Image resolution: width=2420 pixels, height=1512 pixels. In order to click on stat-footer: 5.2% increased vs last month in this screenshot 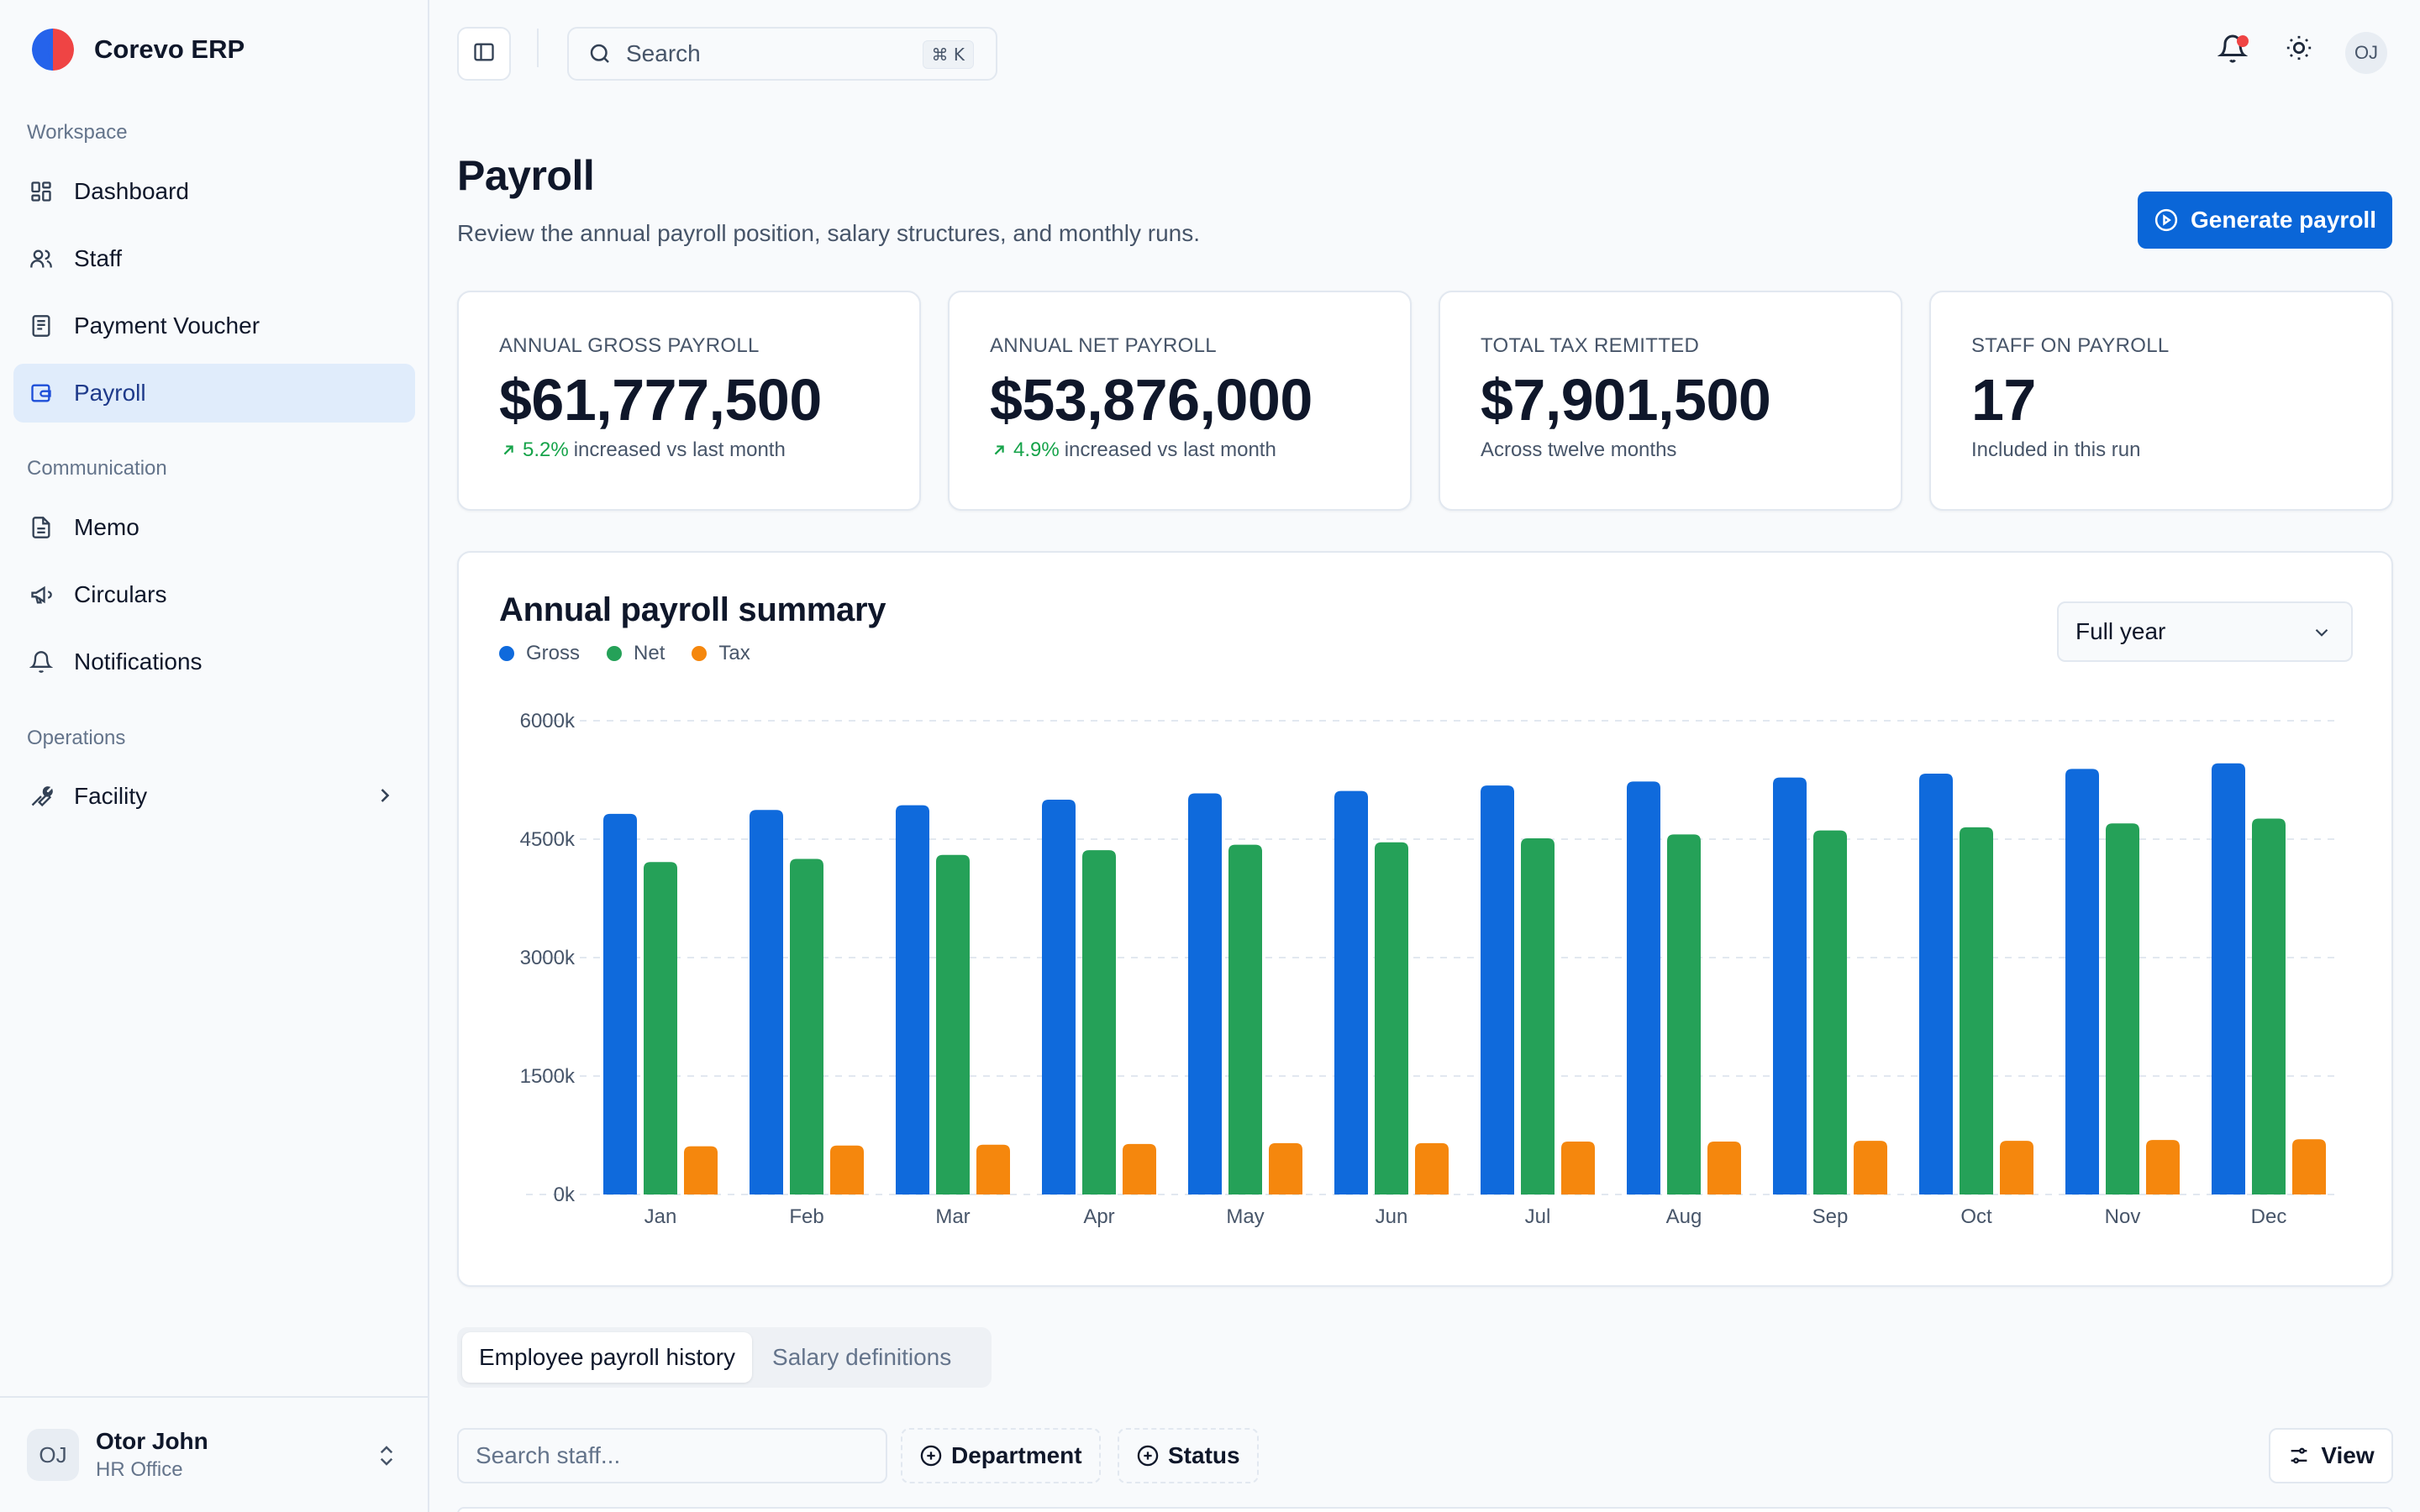, I will do `click(709, 450)`.